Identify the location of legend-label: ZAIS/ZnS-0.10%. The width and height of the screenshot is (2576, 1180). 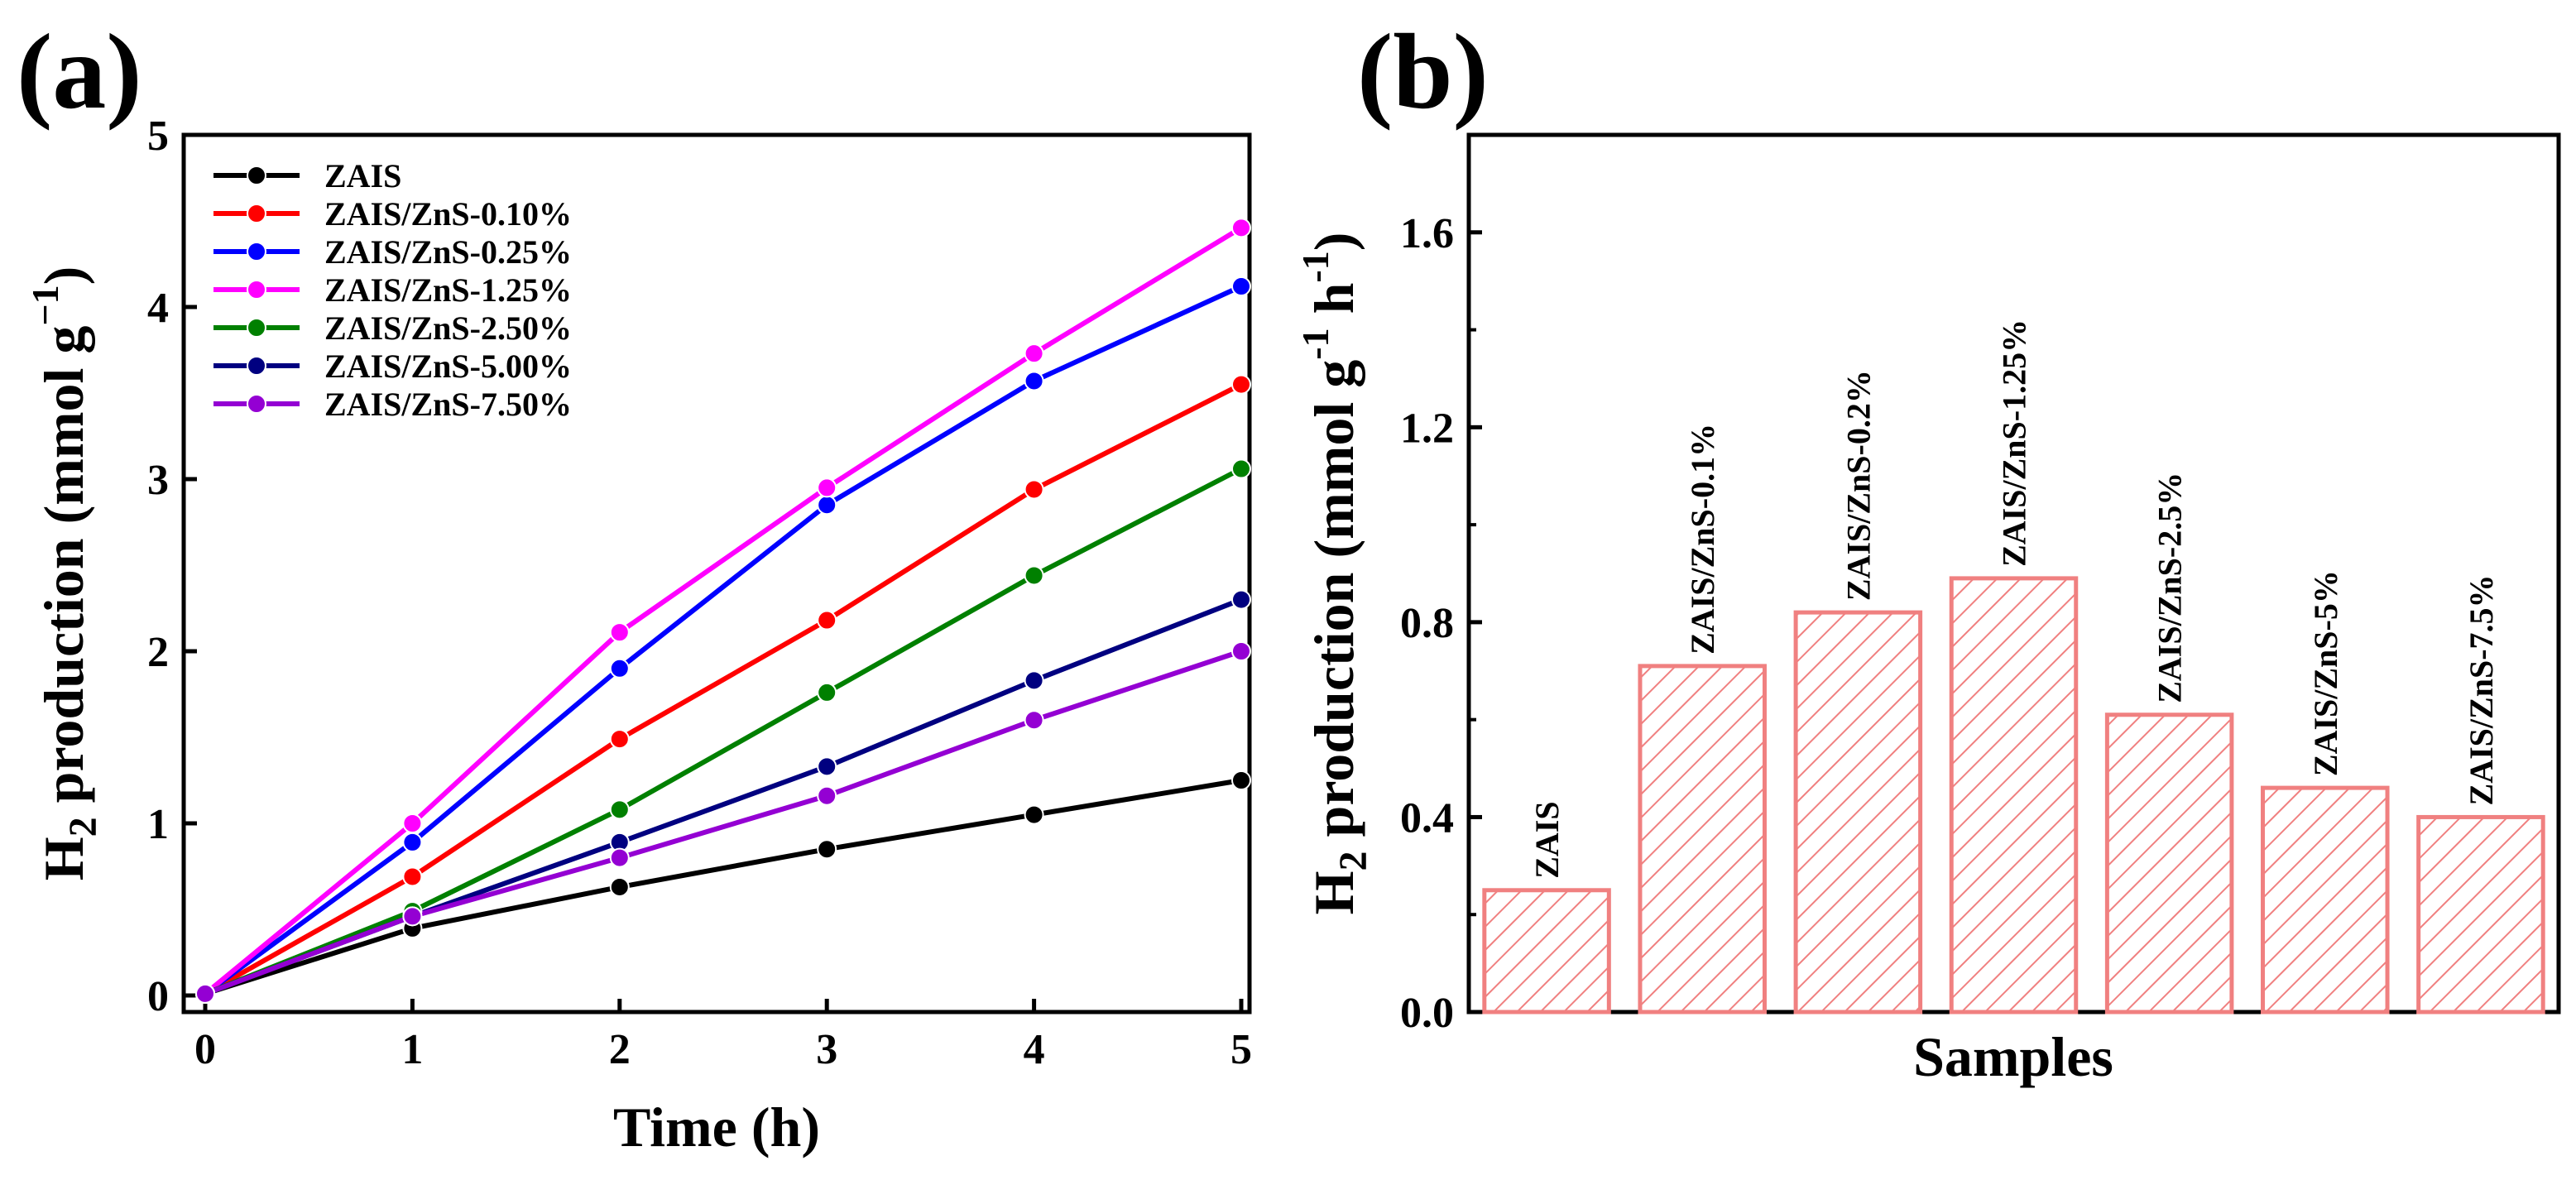
(448, 214).